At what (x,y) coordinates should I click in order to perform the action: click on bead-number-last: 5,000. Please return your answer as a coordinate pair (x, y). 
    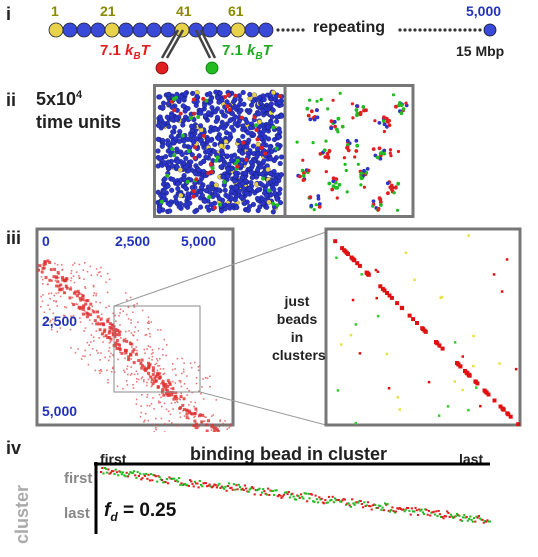
    Looking at the image, I should click on (484, 11).